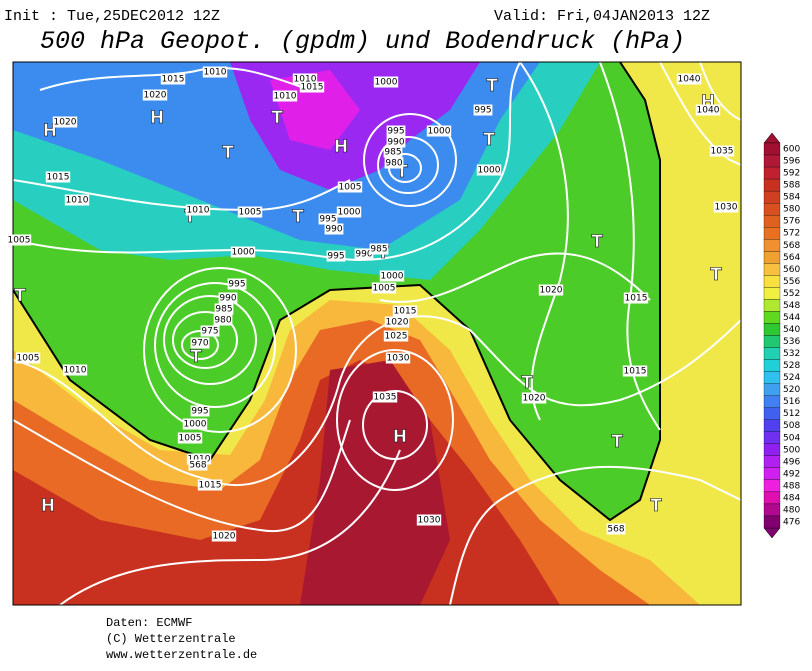  What do you see at coordinates (149, 623) in the screenshot?
I see `footer-line: Daten: ECMWF` at bounding box center [149, 623].